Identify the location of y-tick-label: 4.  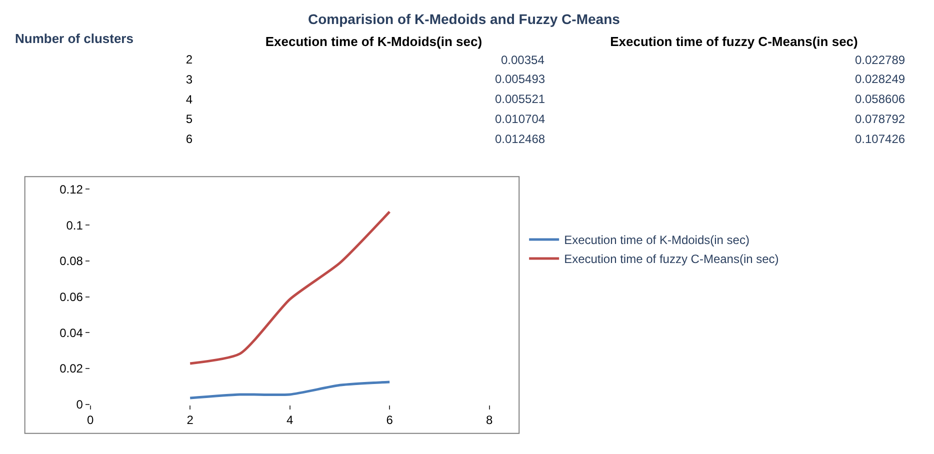
(189, 99).